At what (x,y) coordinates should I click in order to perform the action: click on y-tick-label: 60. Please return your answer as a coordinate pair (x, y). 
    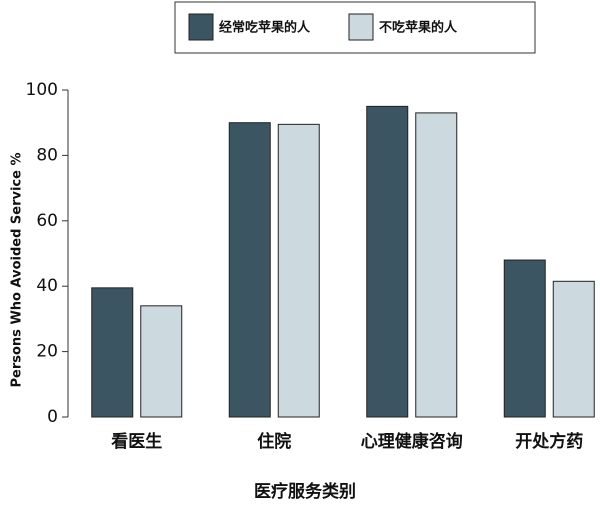
    Looking at the image, I should click on (47, 221).